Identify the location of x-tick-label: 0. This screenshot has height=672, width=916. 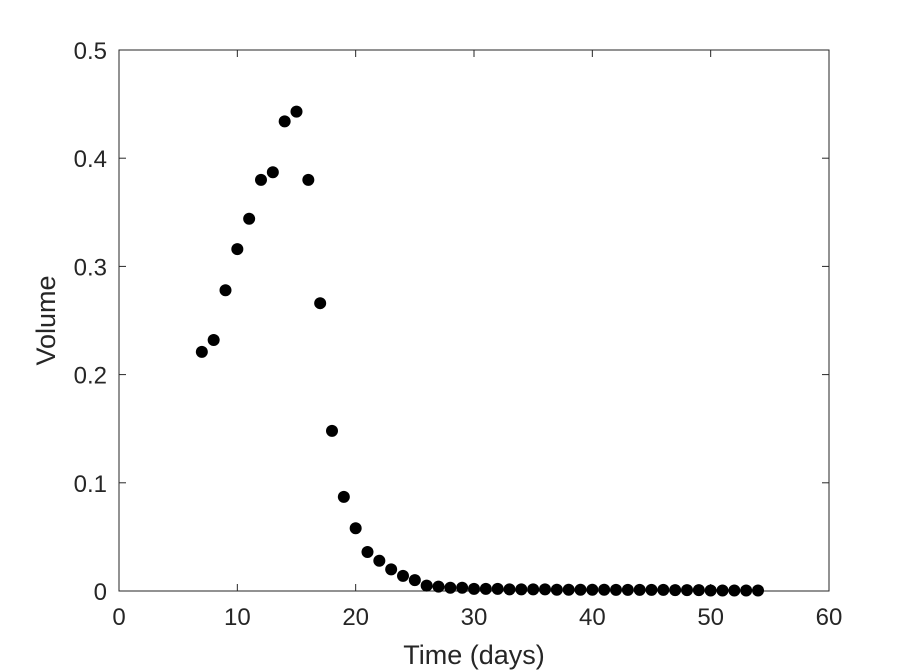
(118, 617).